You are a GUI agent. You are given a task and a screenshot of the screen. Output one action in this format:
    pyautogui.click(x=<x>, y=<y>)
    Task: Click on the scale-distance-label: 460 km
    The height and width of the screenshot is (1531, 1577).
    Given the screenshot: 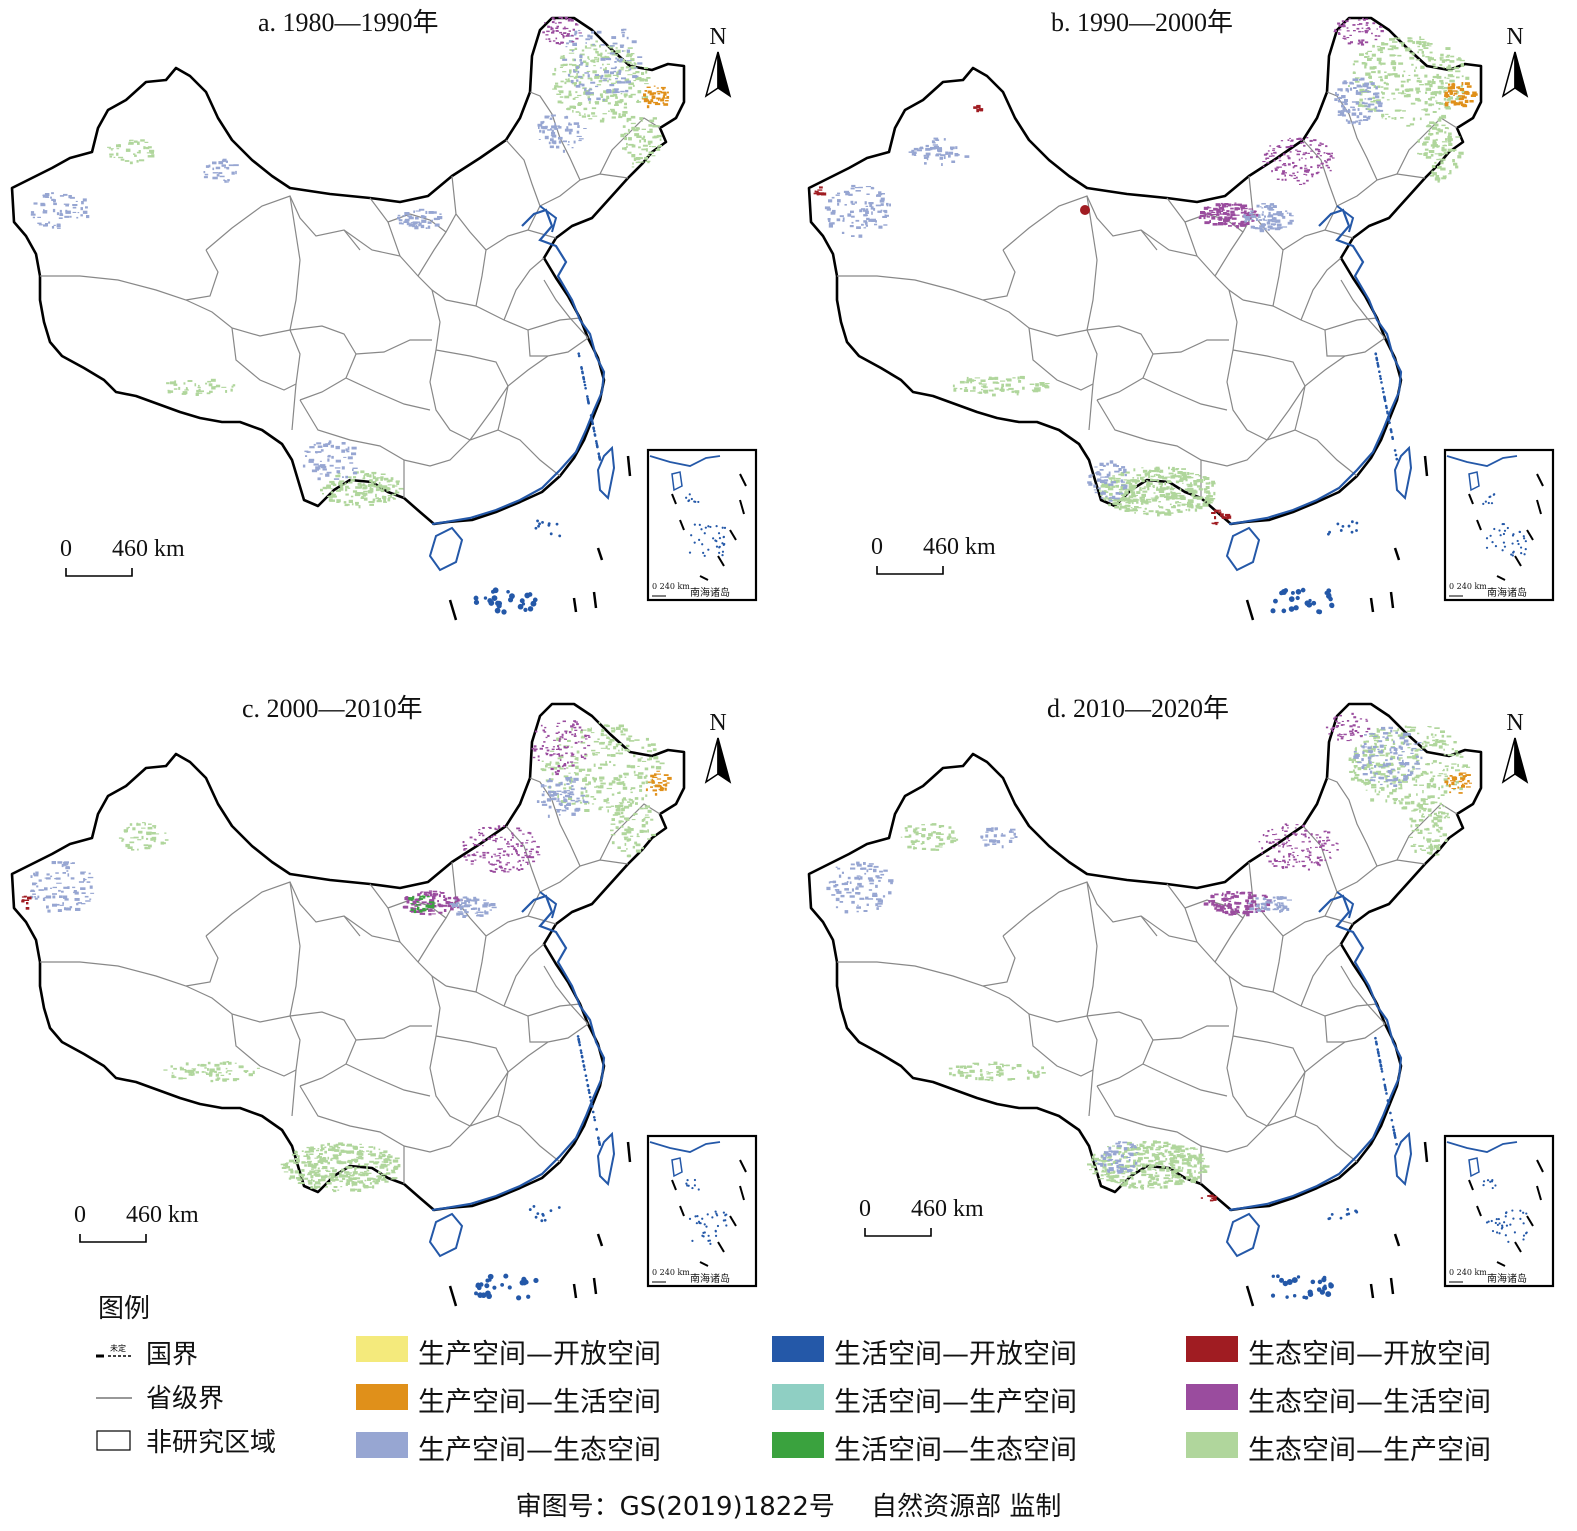 What is the action you would take?
    pyautogui.click(x=148, y=549)
    